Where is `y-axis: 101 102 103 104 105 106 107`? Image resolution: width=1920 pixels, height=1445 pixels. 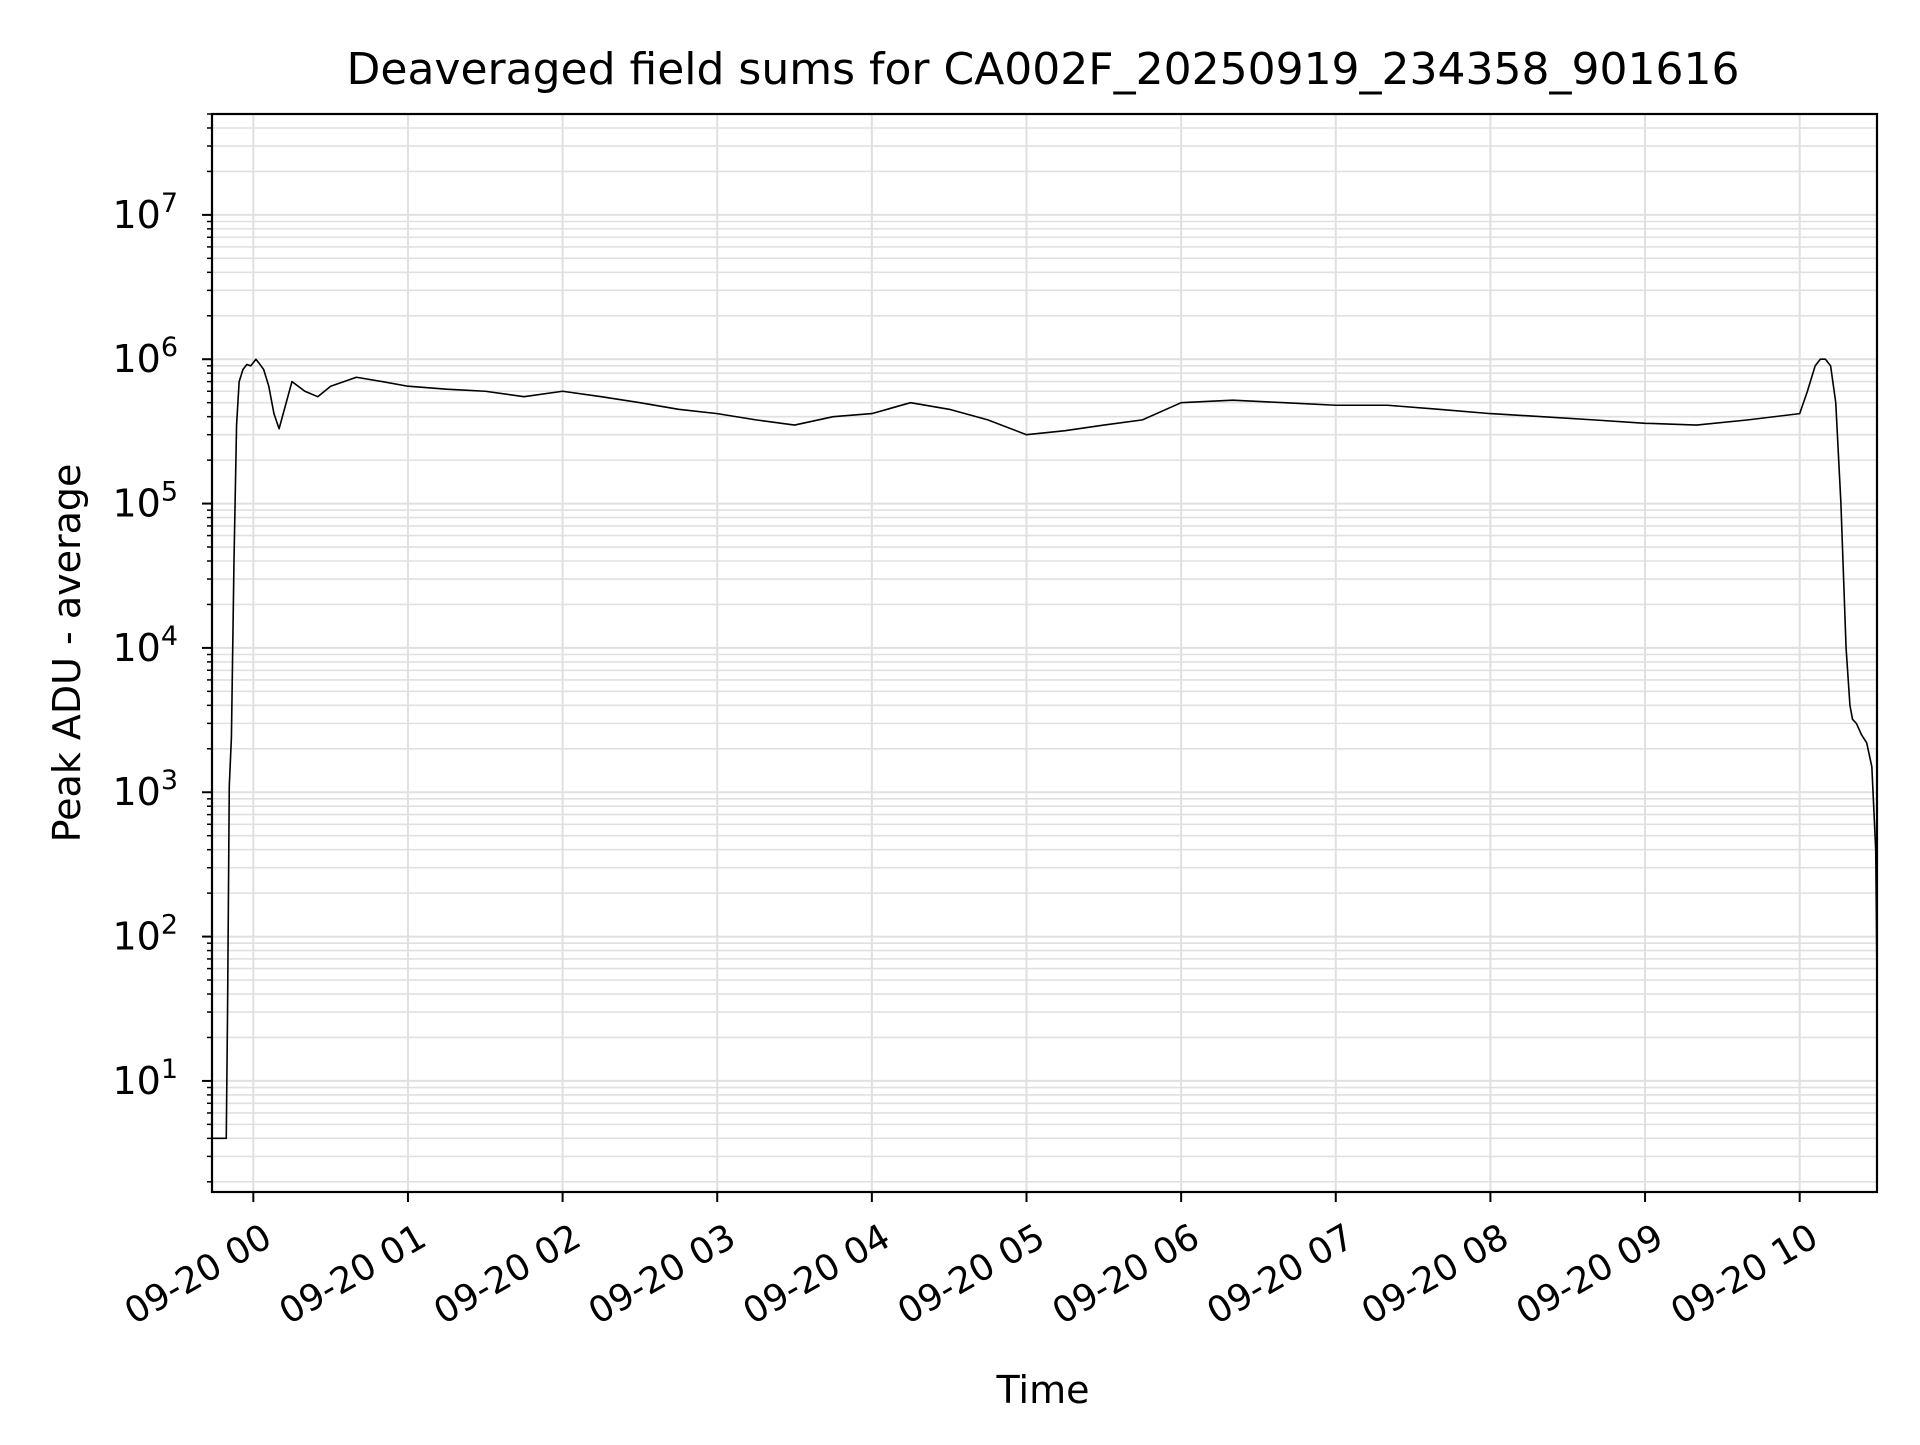 y-axis: 101 102 103 104 105 106 107 is located at coordinates (162, 648).